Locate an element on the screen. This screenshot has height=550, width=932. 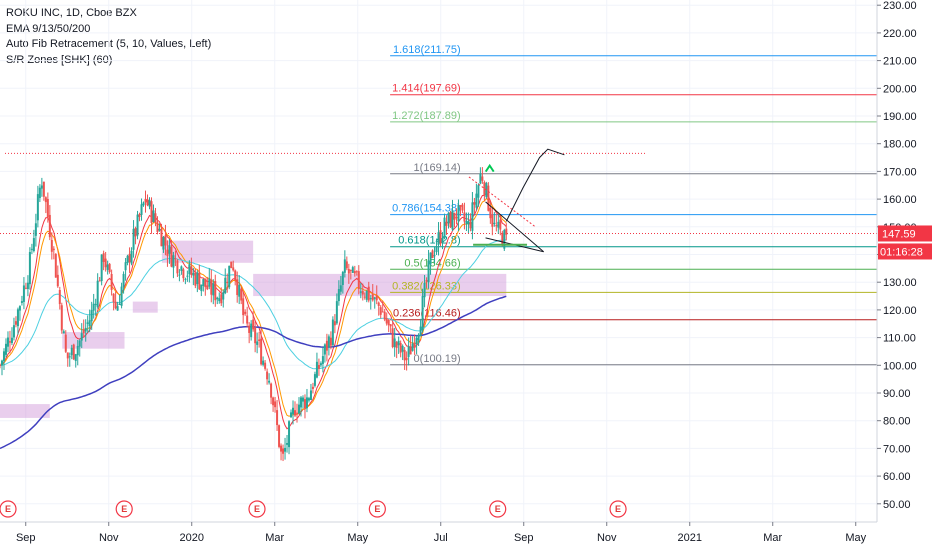
price-tick-label: 70.00 is located at coordinates (897, 449).